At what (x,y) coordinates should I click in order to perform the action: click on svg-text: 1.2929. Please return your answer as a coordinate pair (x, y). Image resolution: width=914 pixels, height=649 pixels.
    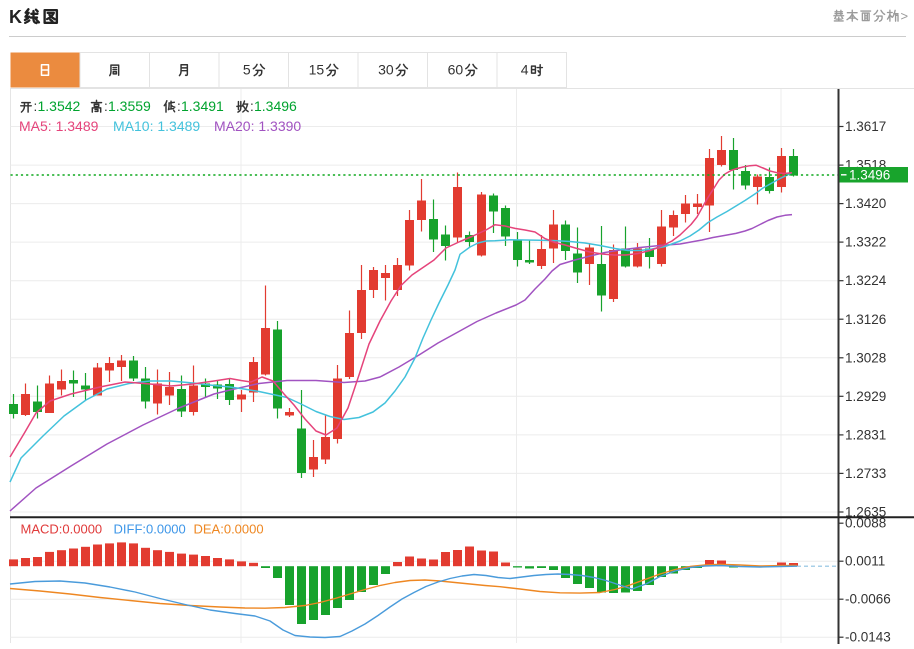
    Looking at the image, I should click on (865, 396).